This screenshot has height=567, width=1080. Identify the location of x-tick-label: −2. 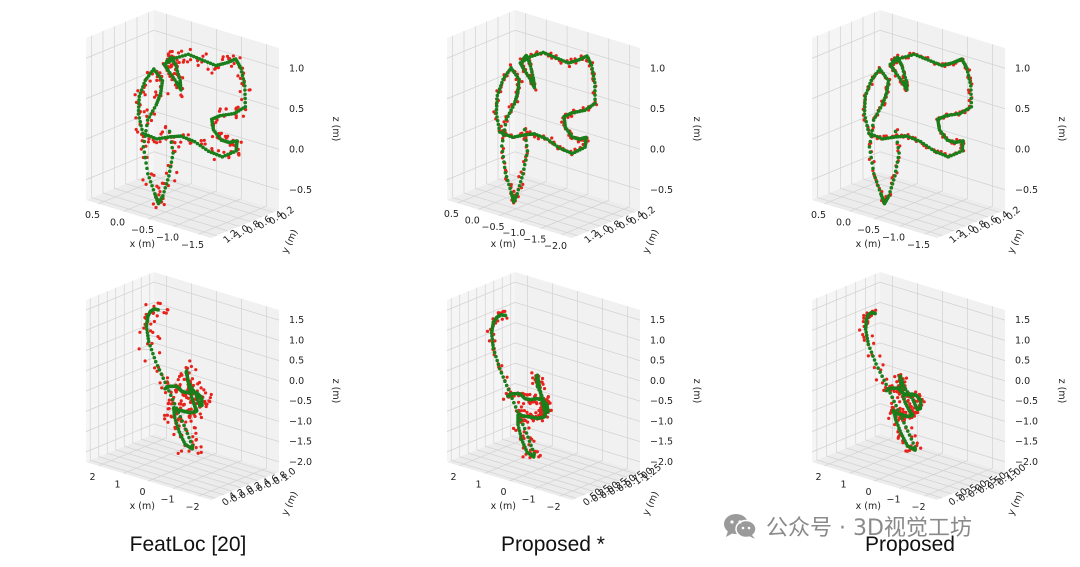
(553, 507).